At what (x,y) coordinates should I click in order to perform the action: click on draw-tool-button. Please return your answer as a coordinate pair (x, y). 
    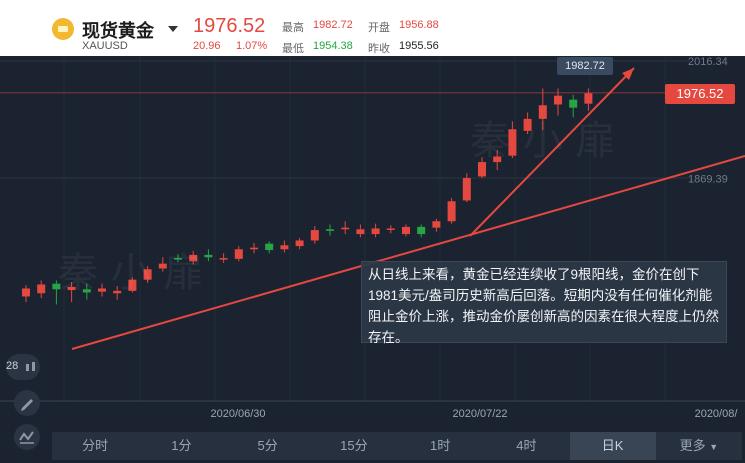
    Looking at the image, I should click on (27, 403).